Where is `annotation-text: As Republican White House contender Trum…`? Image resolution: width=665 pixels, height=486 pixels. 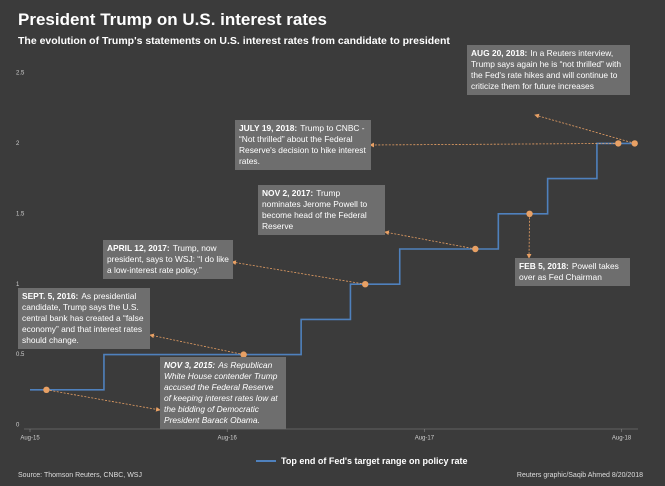 annotation-text: As Republican White House contender Trum… is located at coordinates (221, 392).